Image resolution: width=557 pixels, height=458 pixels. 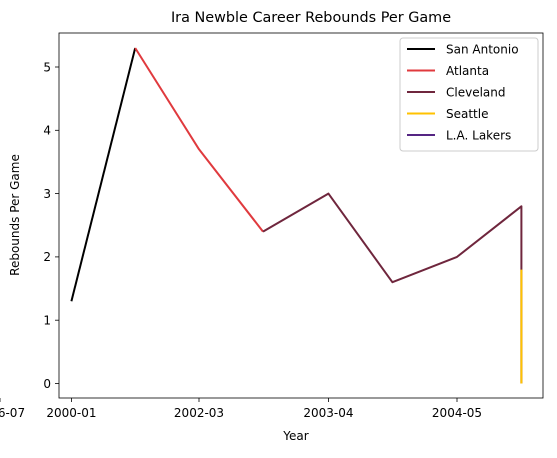 I want to click on x-tick-label: 2006-07, so click(x=12, y=413).